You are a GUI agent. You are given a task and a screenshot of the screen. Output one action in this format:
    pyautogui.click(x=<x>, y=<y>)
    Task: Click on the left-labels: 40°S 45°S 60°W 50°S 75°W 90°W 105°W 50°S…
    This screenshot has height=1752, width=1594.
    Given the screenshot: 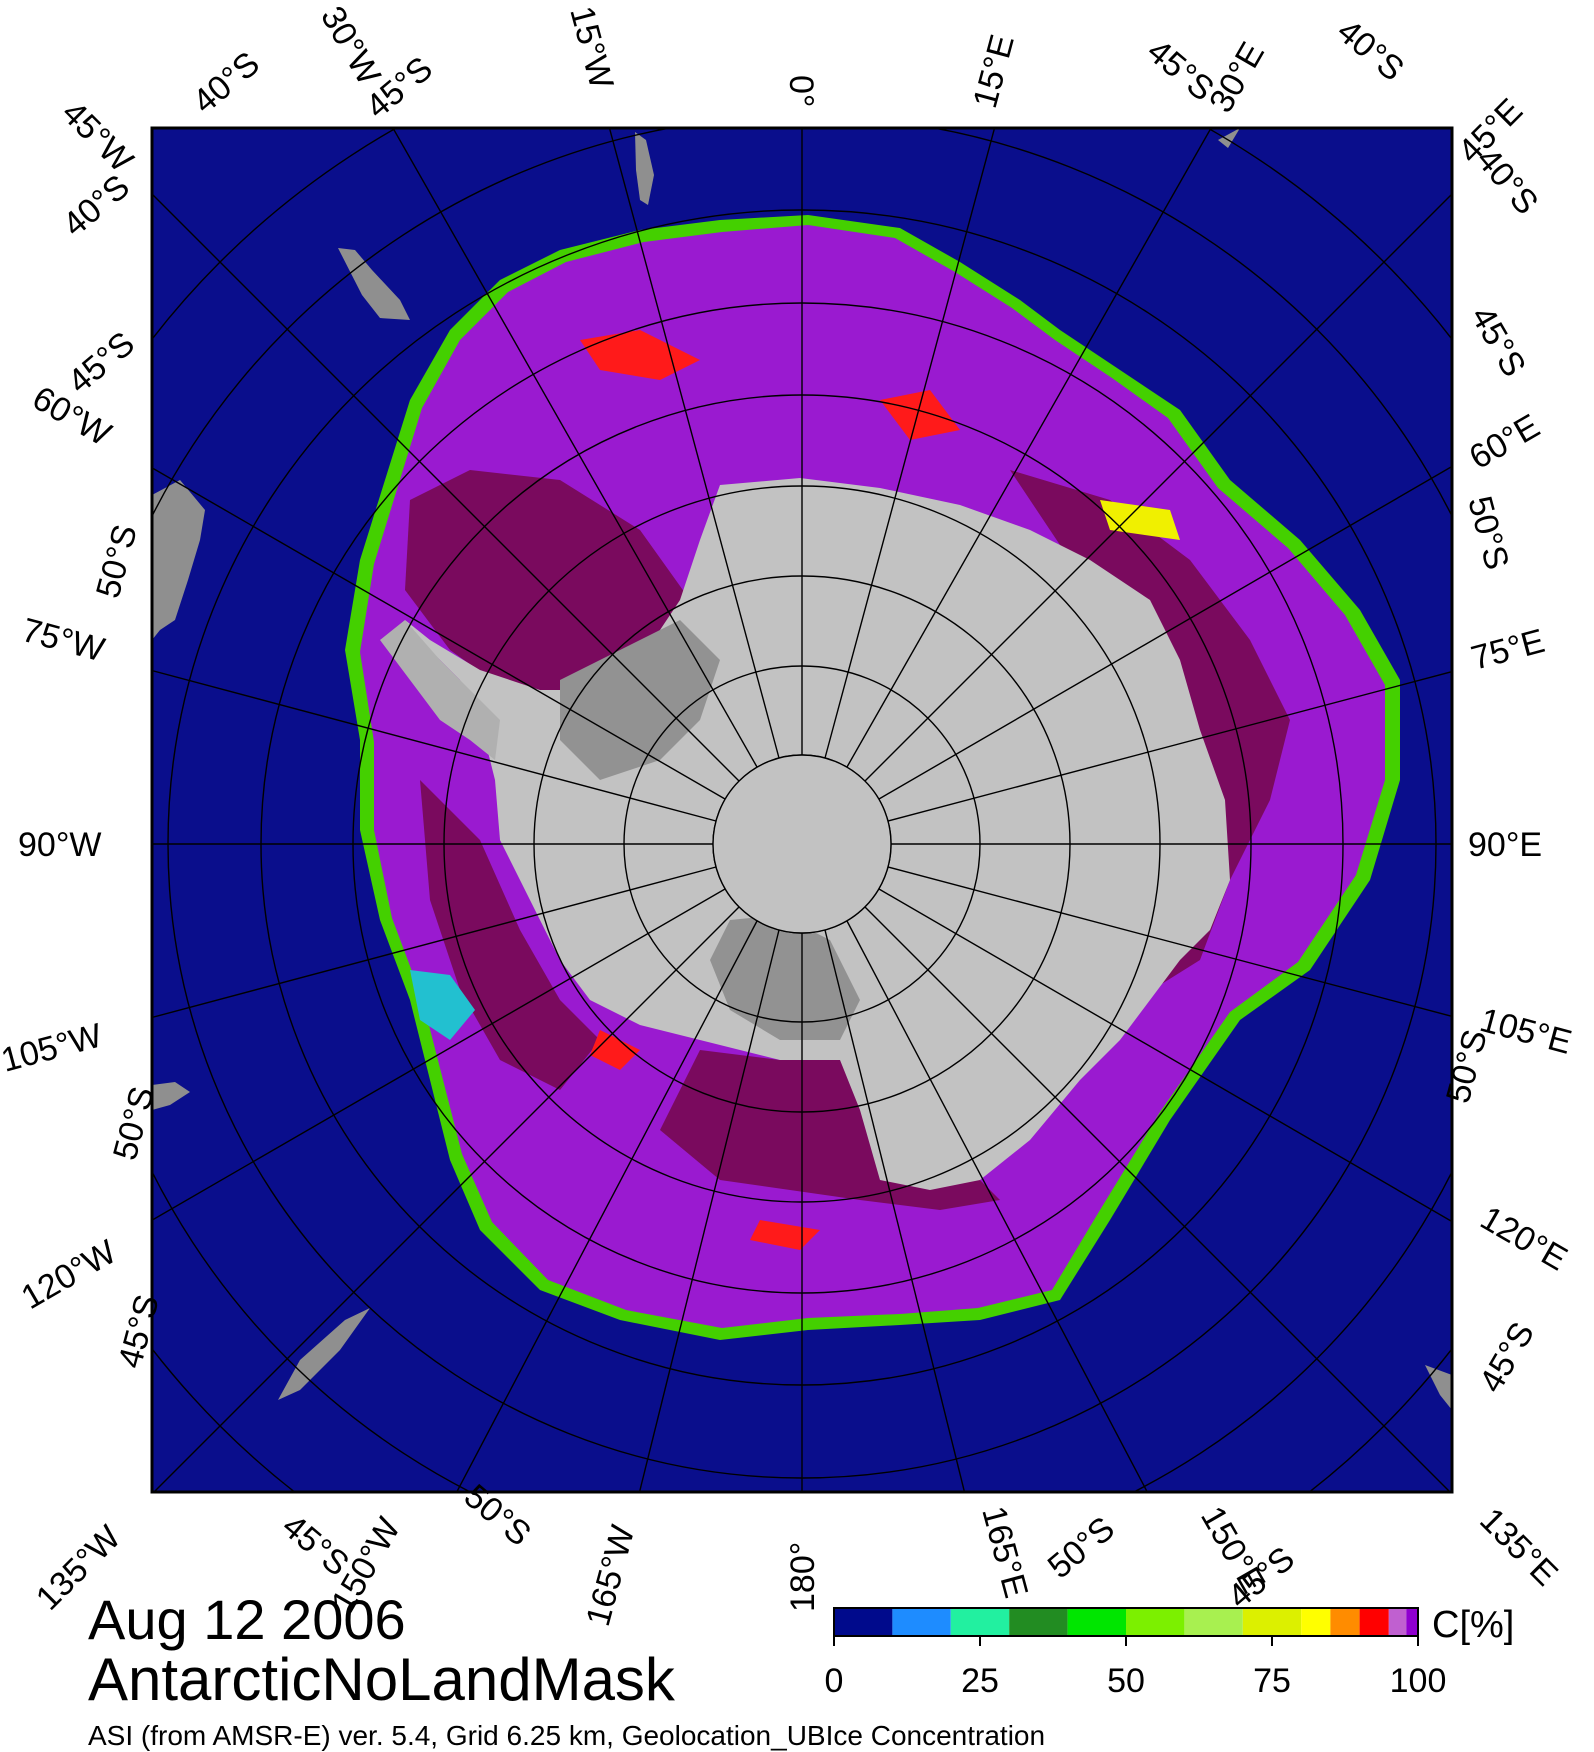 What is the action you would take?
    pyautogui.click(x=83, y=769)
    